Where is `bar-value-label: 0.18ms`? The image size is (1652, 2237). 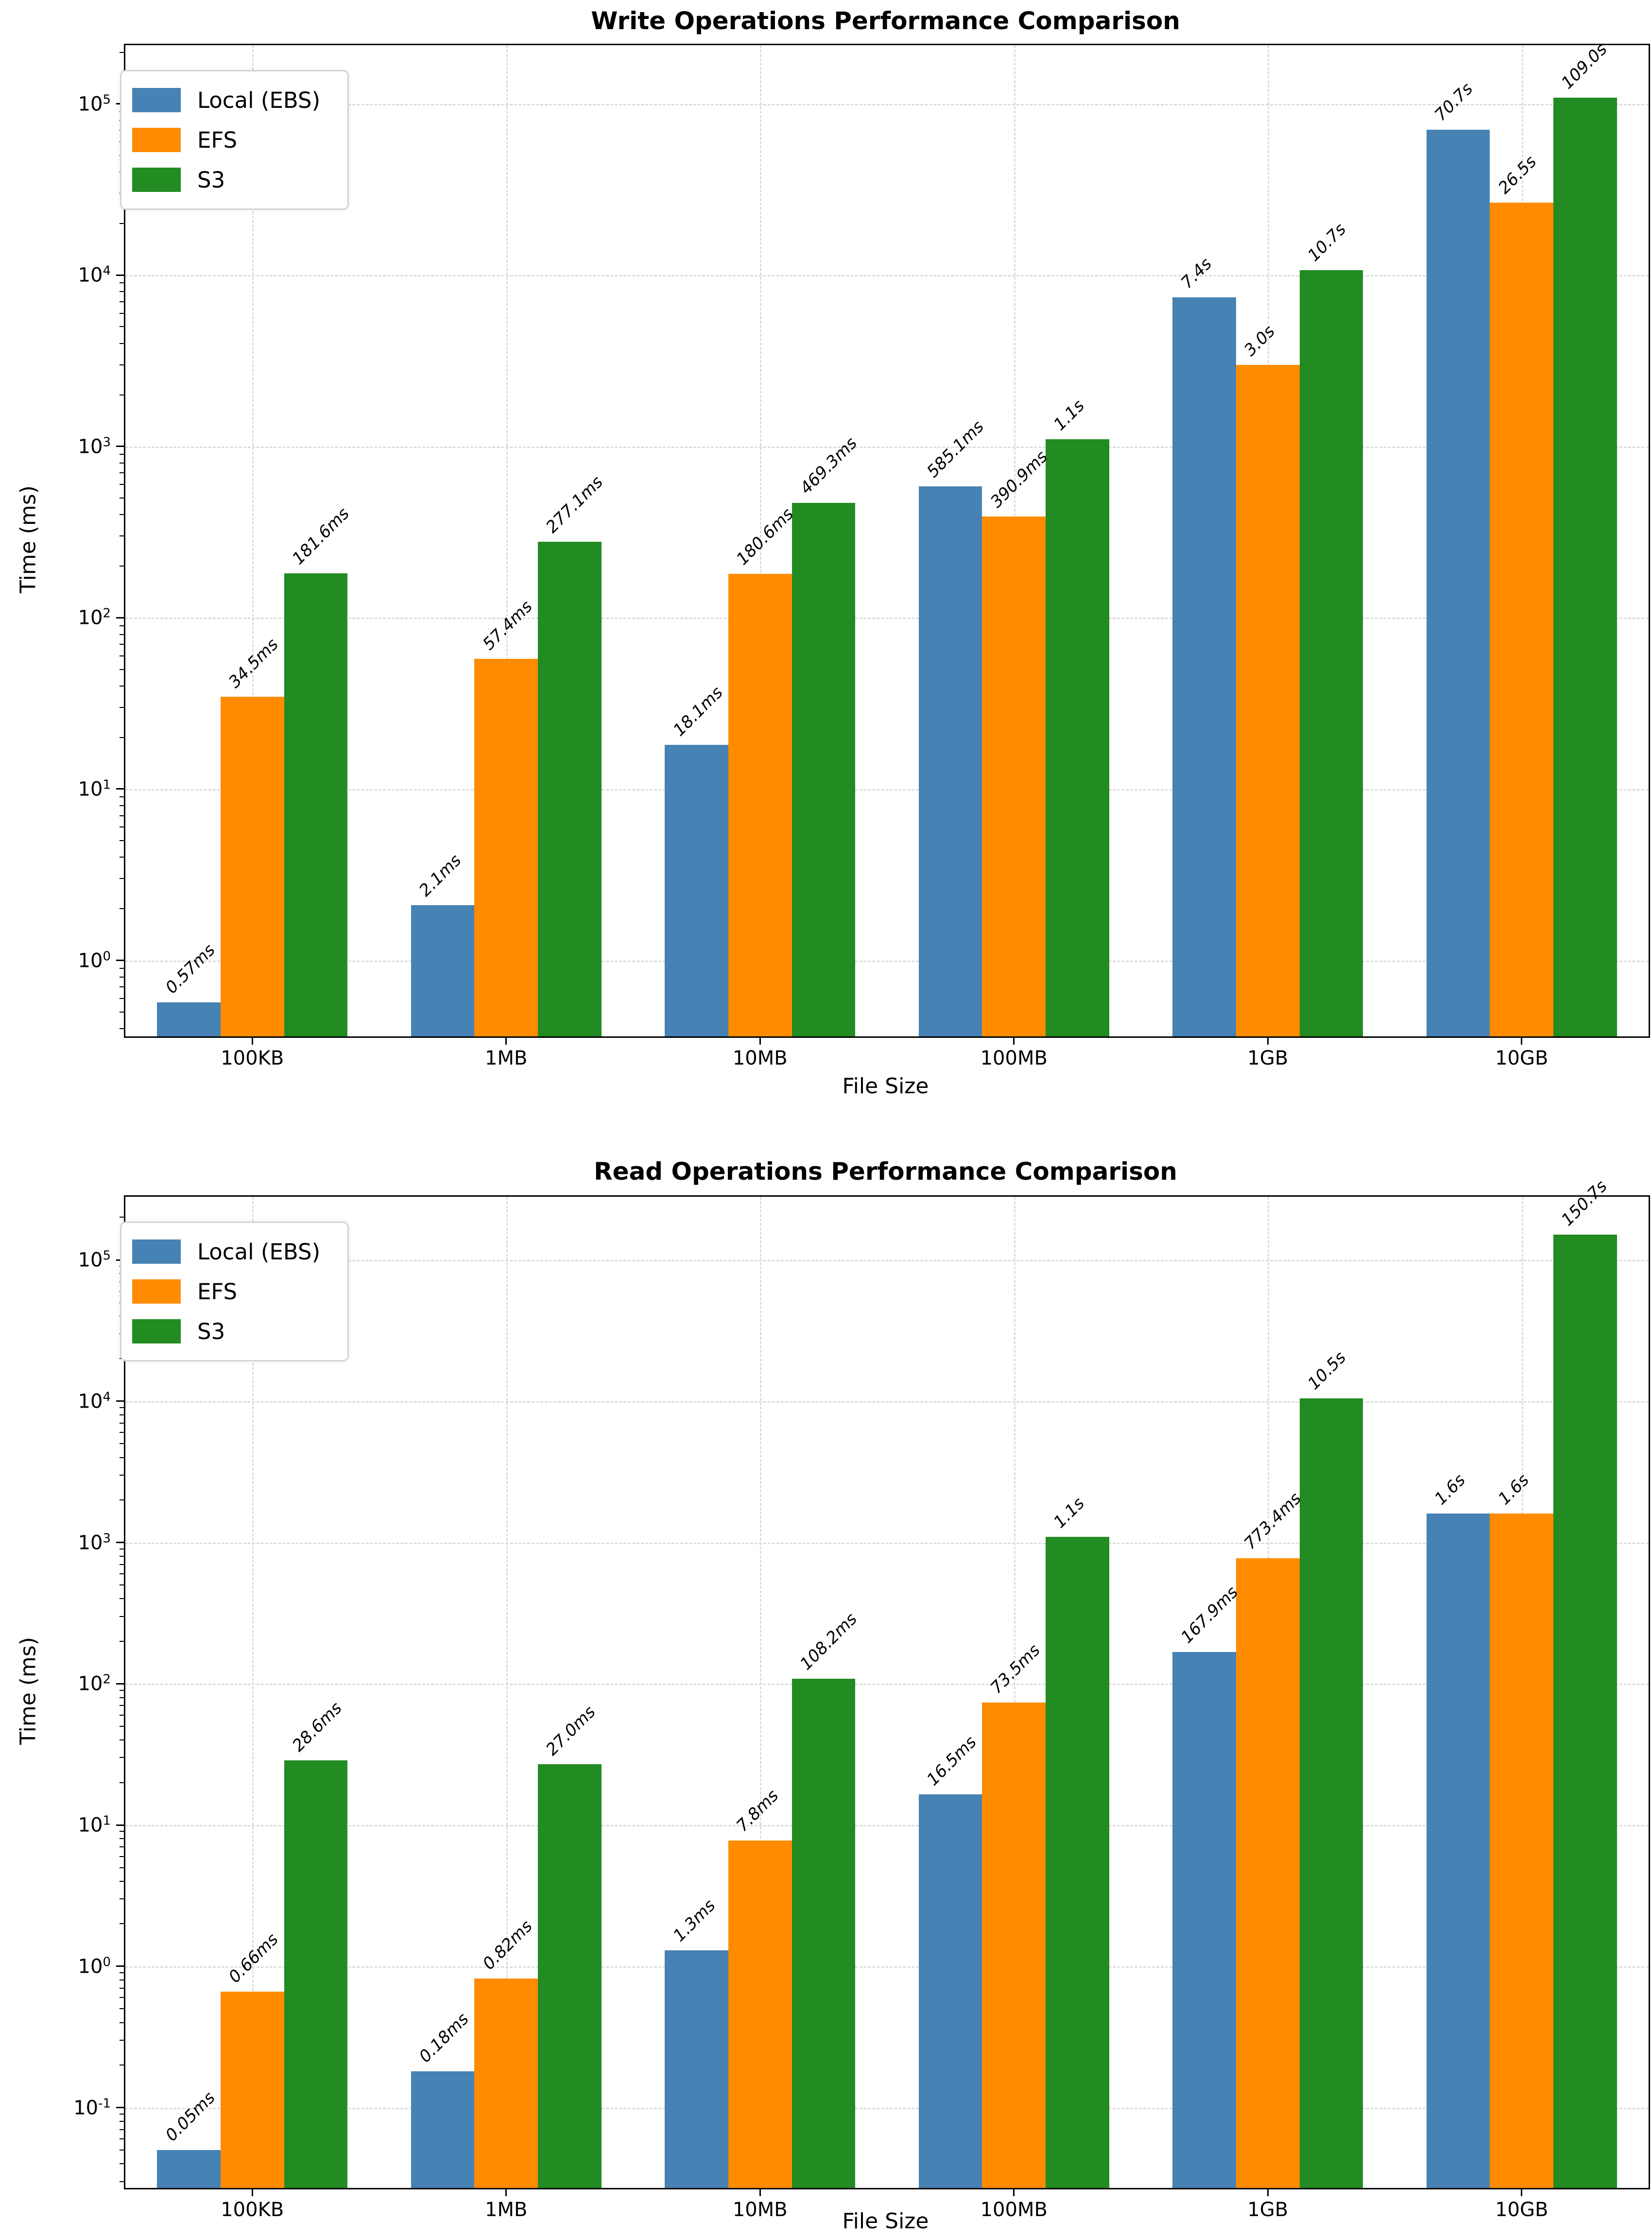 bar-value-label: 0.18ms is located at coordinates (444, 2038).